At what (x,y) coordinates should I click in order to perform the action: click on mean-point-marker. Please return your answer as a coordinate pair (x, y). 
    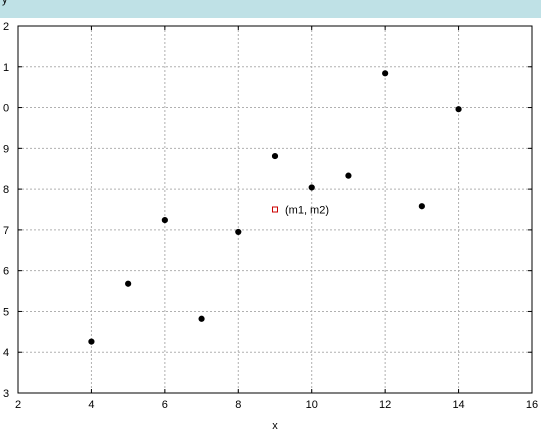
    Looking at the image, I should click on (275, 209).